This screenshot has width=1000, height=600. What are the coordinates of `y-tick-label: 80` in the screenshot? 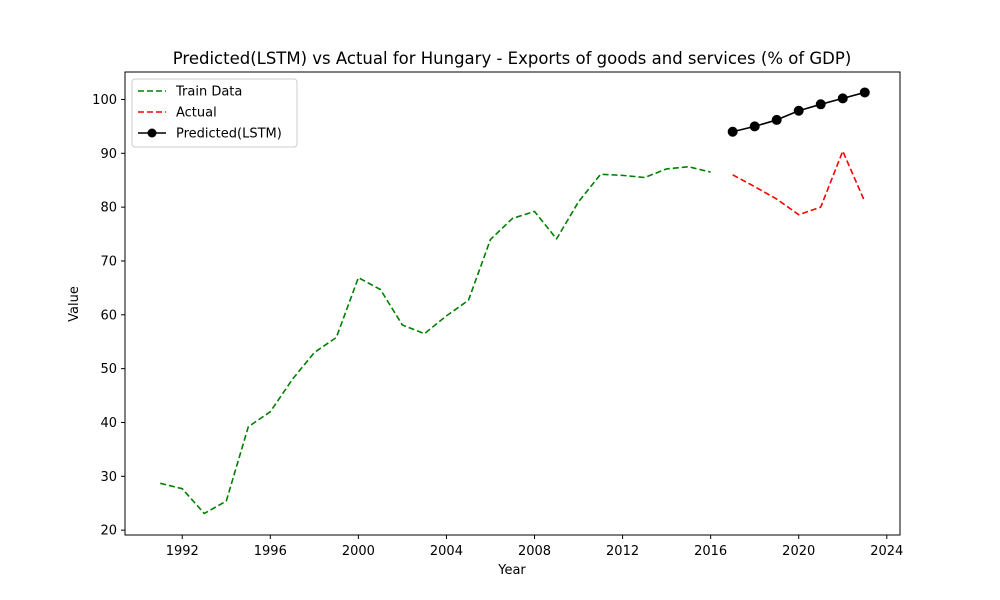 It's located at (108, 208).